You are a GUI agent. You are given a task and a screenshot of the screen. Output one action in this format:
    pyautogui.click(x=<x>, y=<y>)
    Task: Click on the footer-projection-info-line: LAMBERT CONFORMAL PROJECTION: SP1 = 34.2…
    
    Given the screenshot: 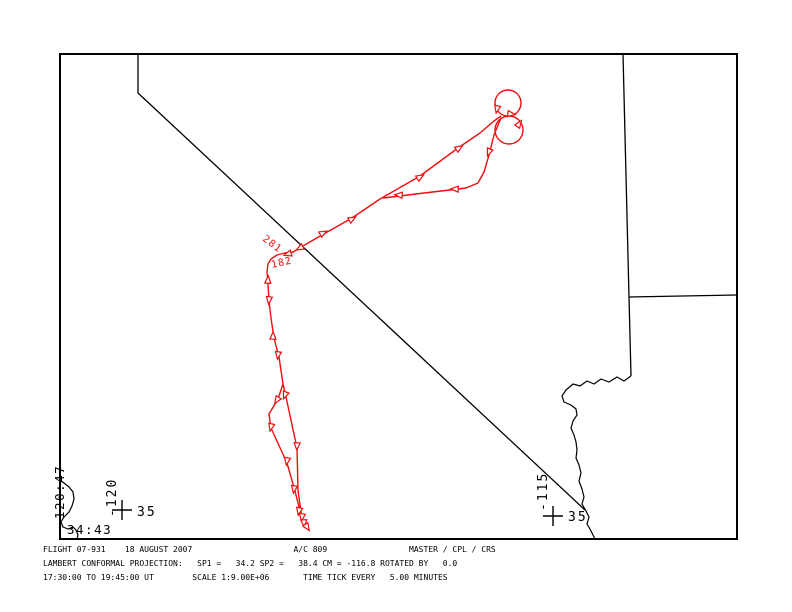 What is the action you would take?
    pyautogui.click(x=250, y=563)
    